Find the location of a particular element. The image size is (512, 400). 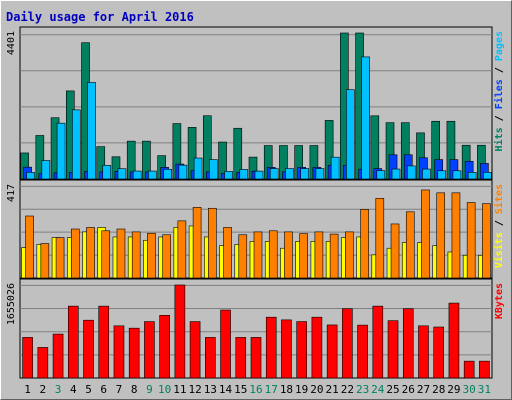

x-tick-label: 24 is located at coordinates (378, 389).